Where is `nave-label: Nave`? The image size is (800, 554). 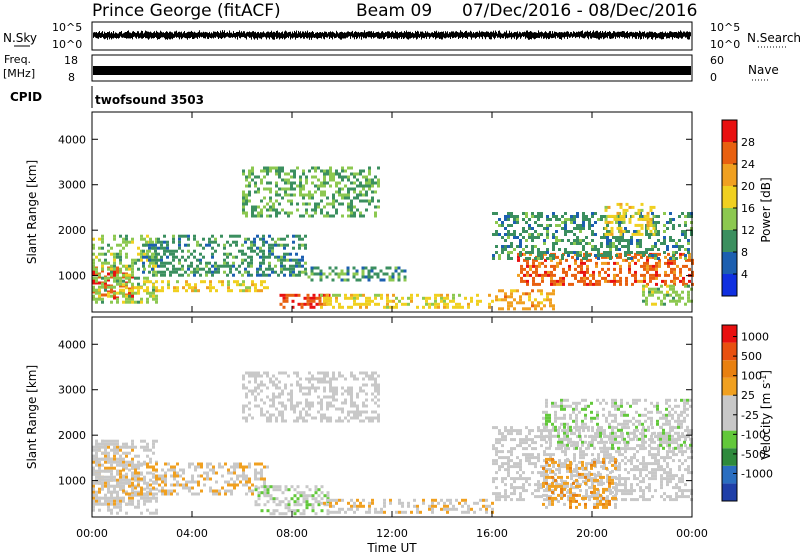 nave-label: Nave is located at coordinates (763, 70).